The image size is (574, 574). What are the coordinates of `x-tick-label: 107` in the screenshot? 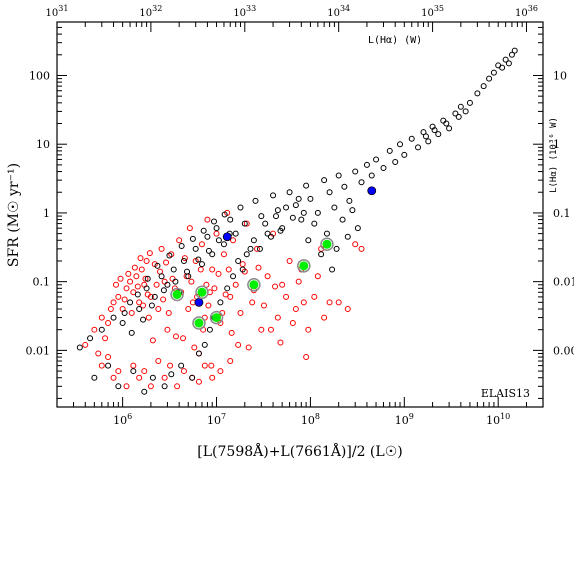 It's located at (216, 419).